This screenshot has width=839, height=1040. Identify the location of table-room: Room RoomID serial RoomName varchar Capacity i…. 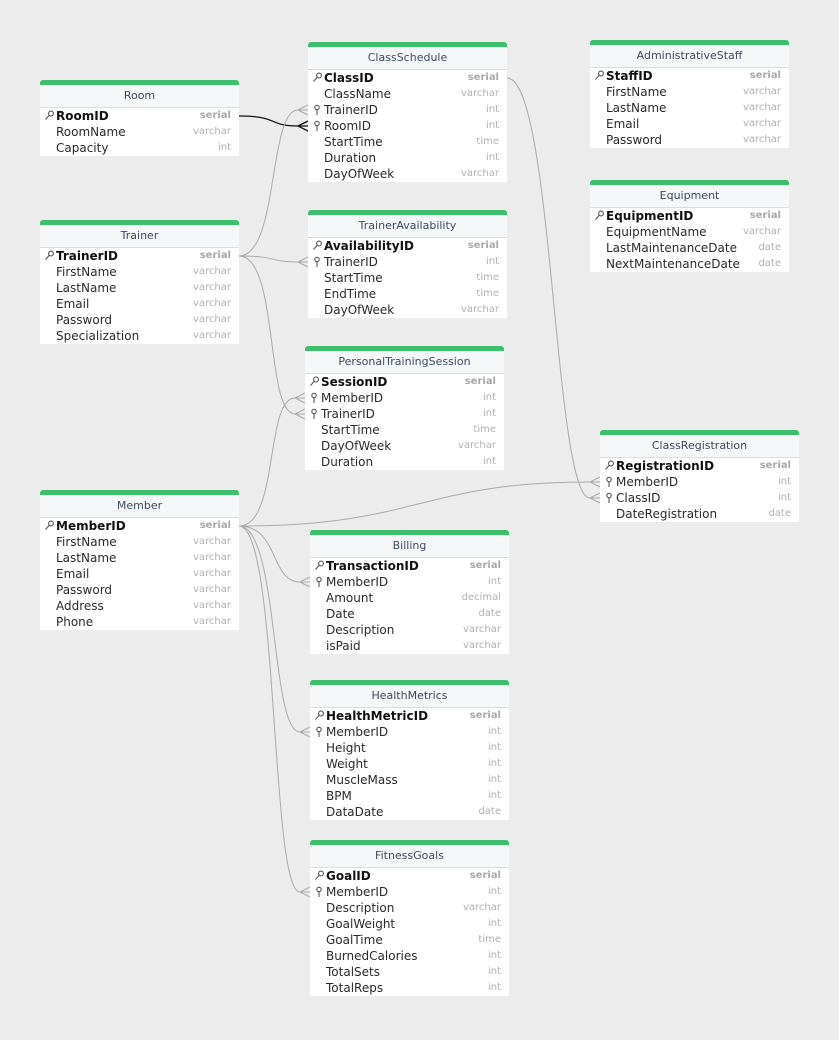
(139, 118).